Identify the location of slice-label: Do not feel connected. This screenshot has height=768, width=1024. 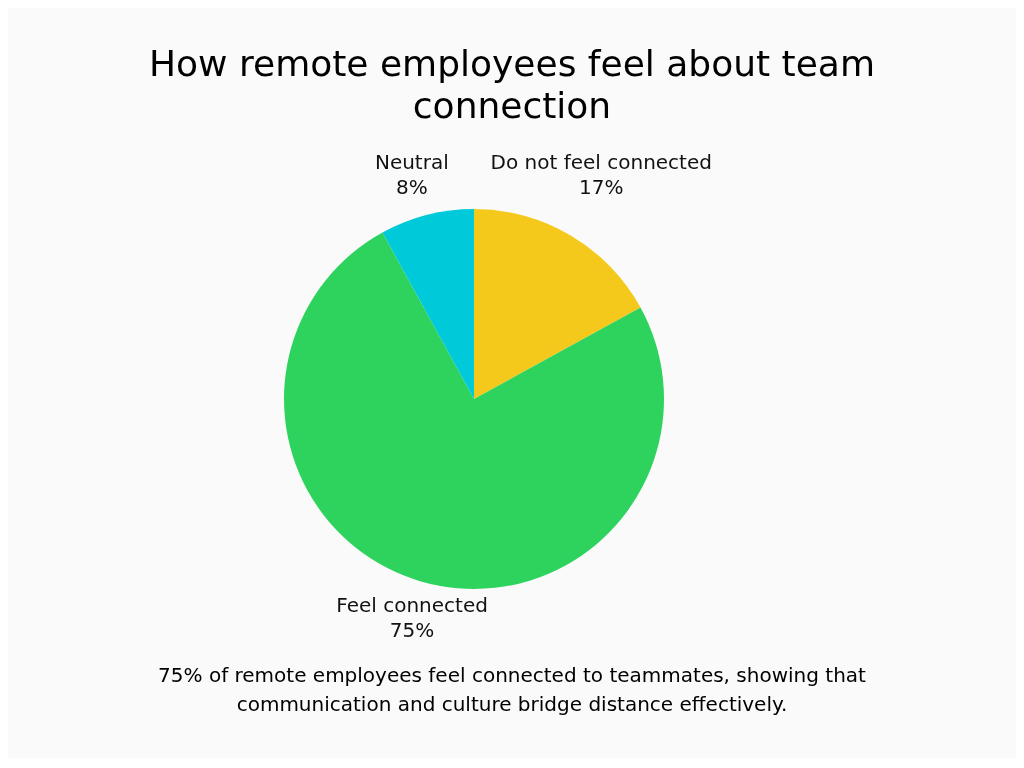
(601, 162).